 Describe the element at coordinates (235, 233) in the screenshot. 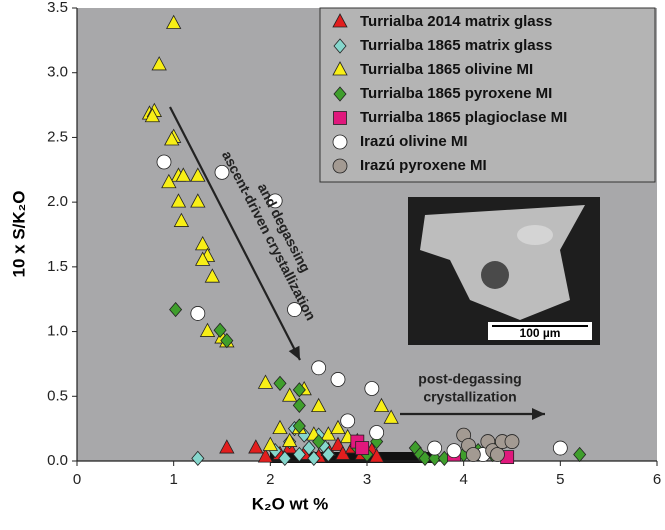

I see `arrow` at that location.